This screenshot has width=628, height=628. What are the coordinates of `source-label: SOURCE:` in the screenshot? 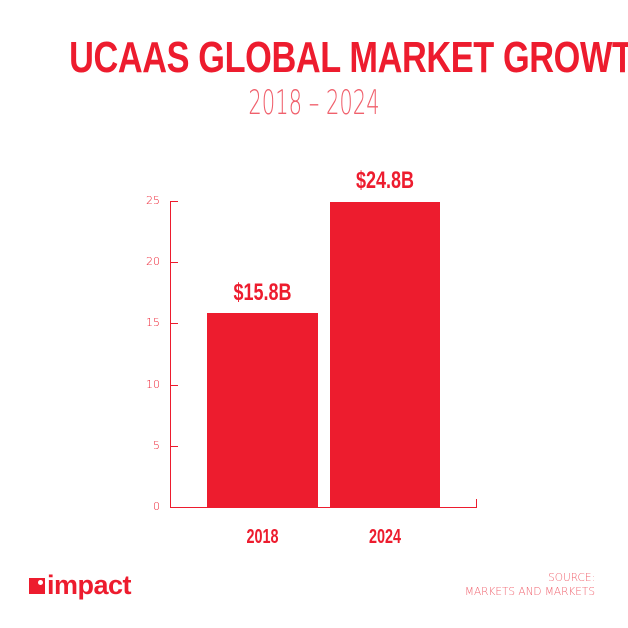 It's located at (571, 578).